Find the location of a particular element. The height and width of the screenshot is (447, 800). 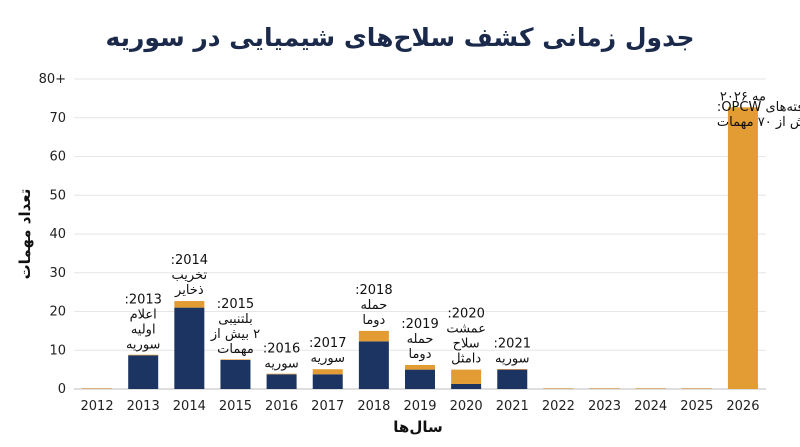

annotation: 2017: سوریه is located at coordinates (327, 351).